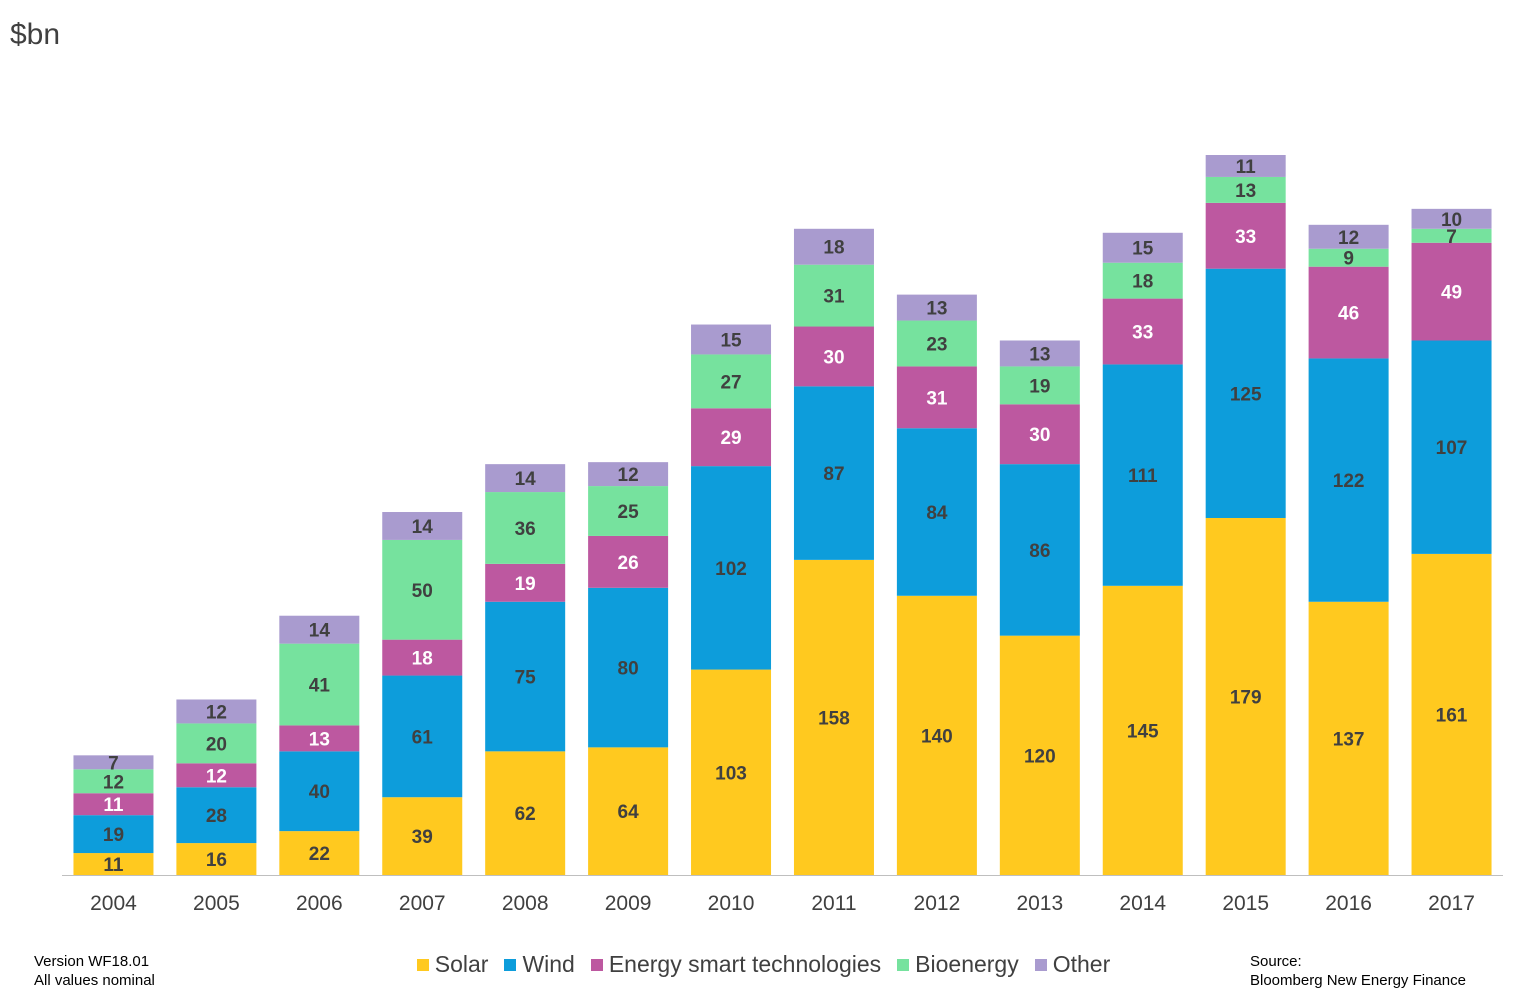 The image size is (1527, 997). What do you see at coordinates (319, 629) in the screenshot?
I see `bar-segment-other-2006` at bounding box center [319, 629].